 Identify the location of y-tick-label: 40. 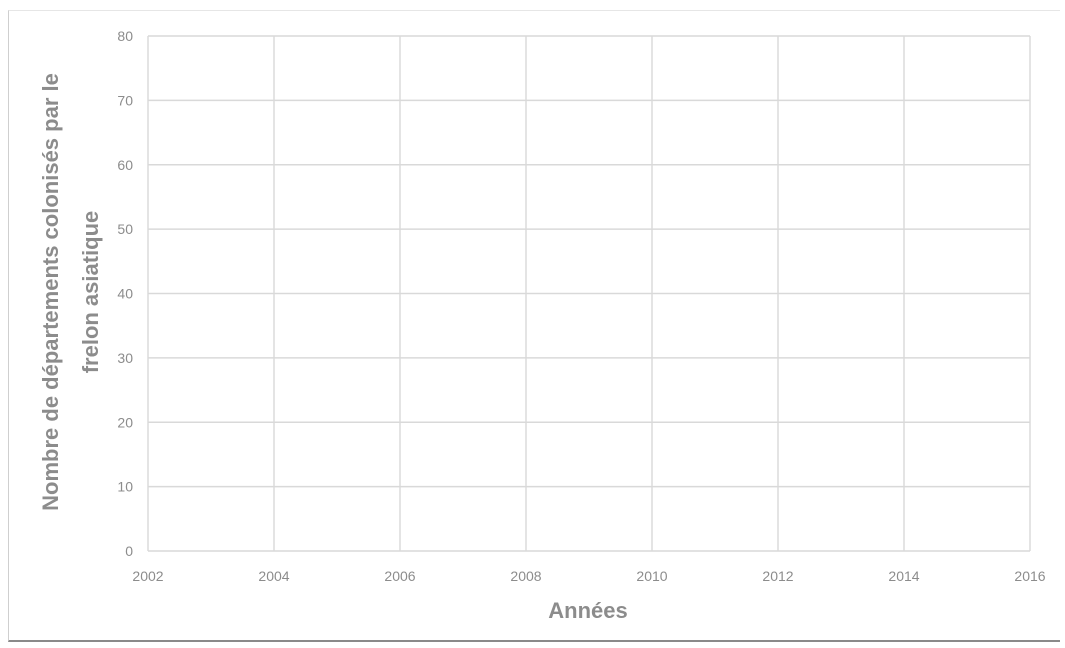
(125, 294).